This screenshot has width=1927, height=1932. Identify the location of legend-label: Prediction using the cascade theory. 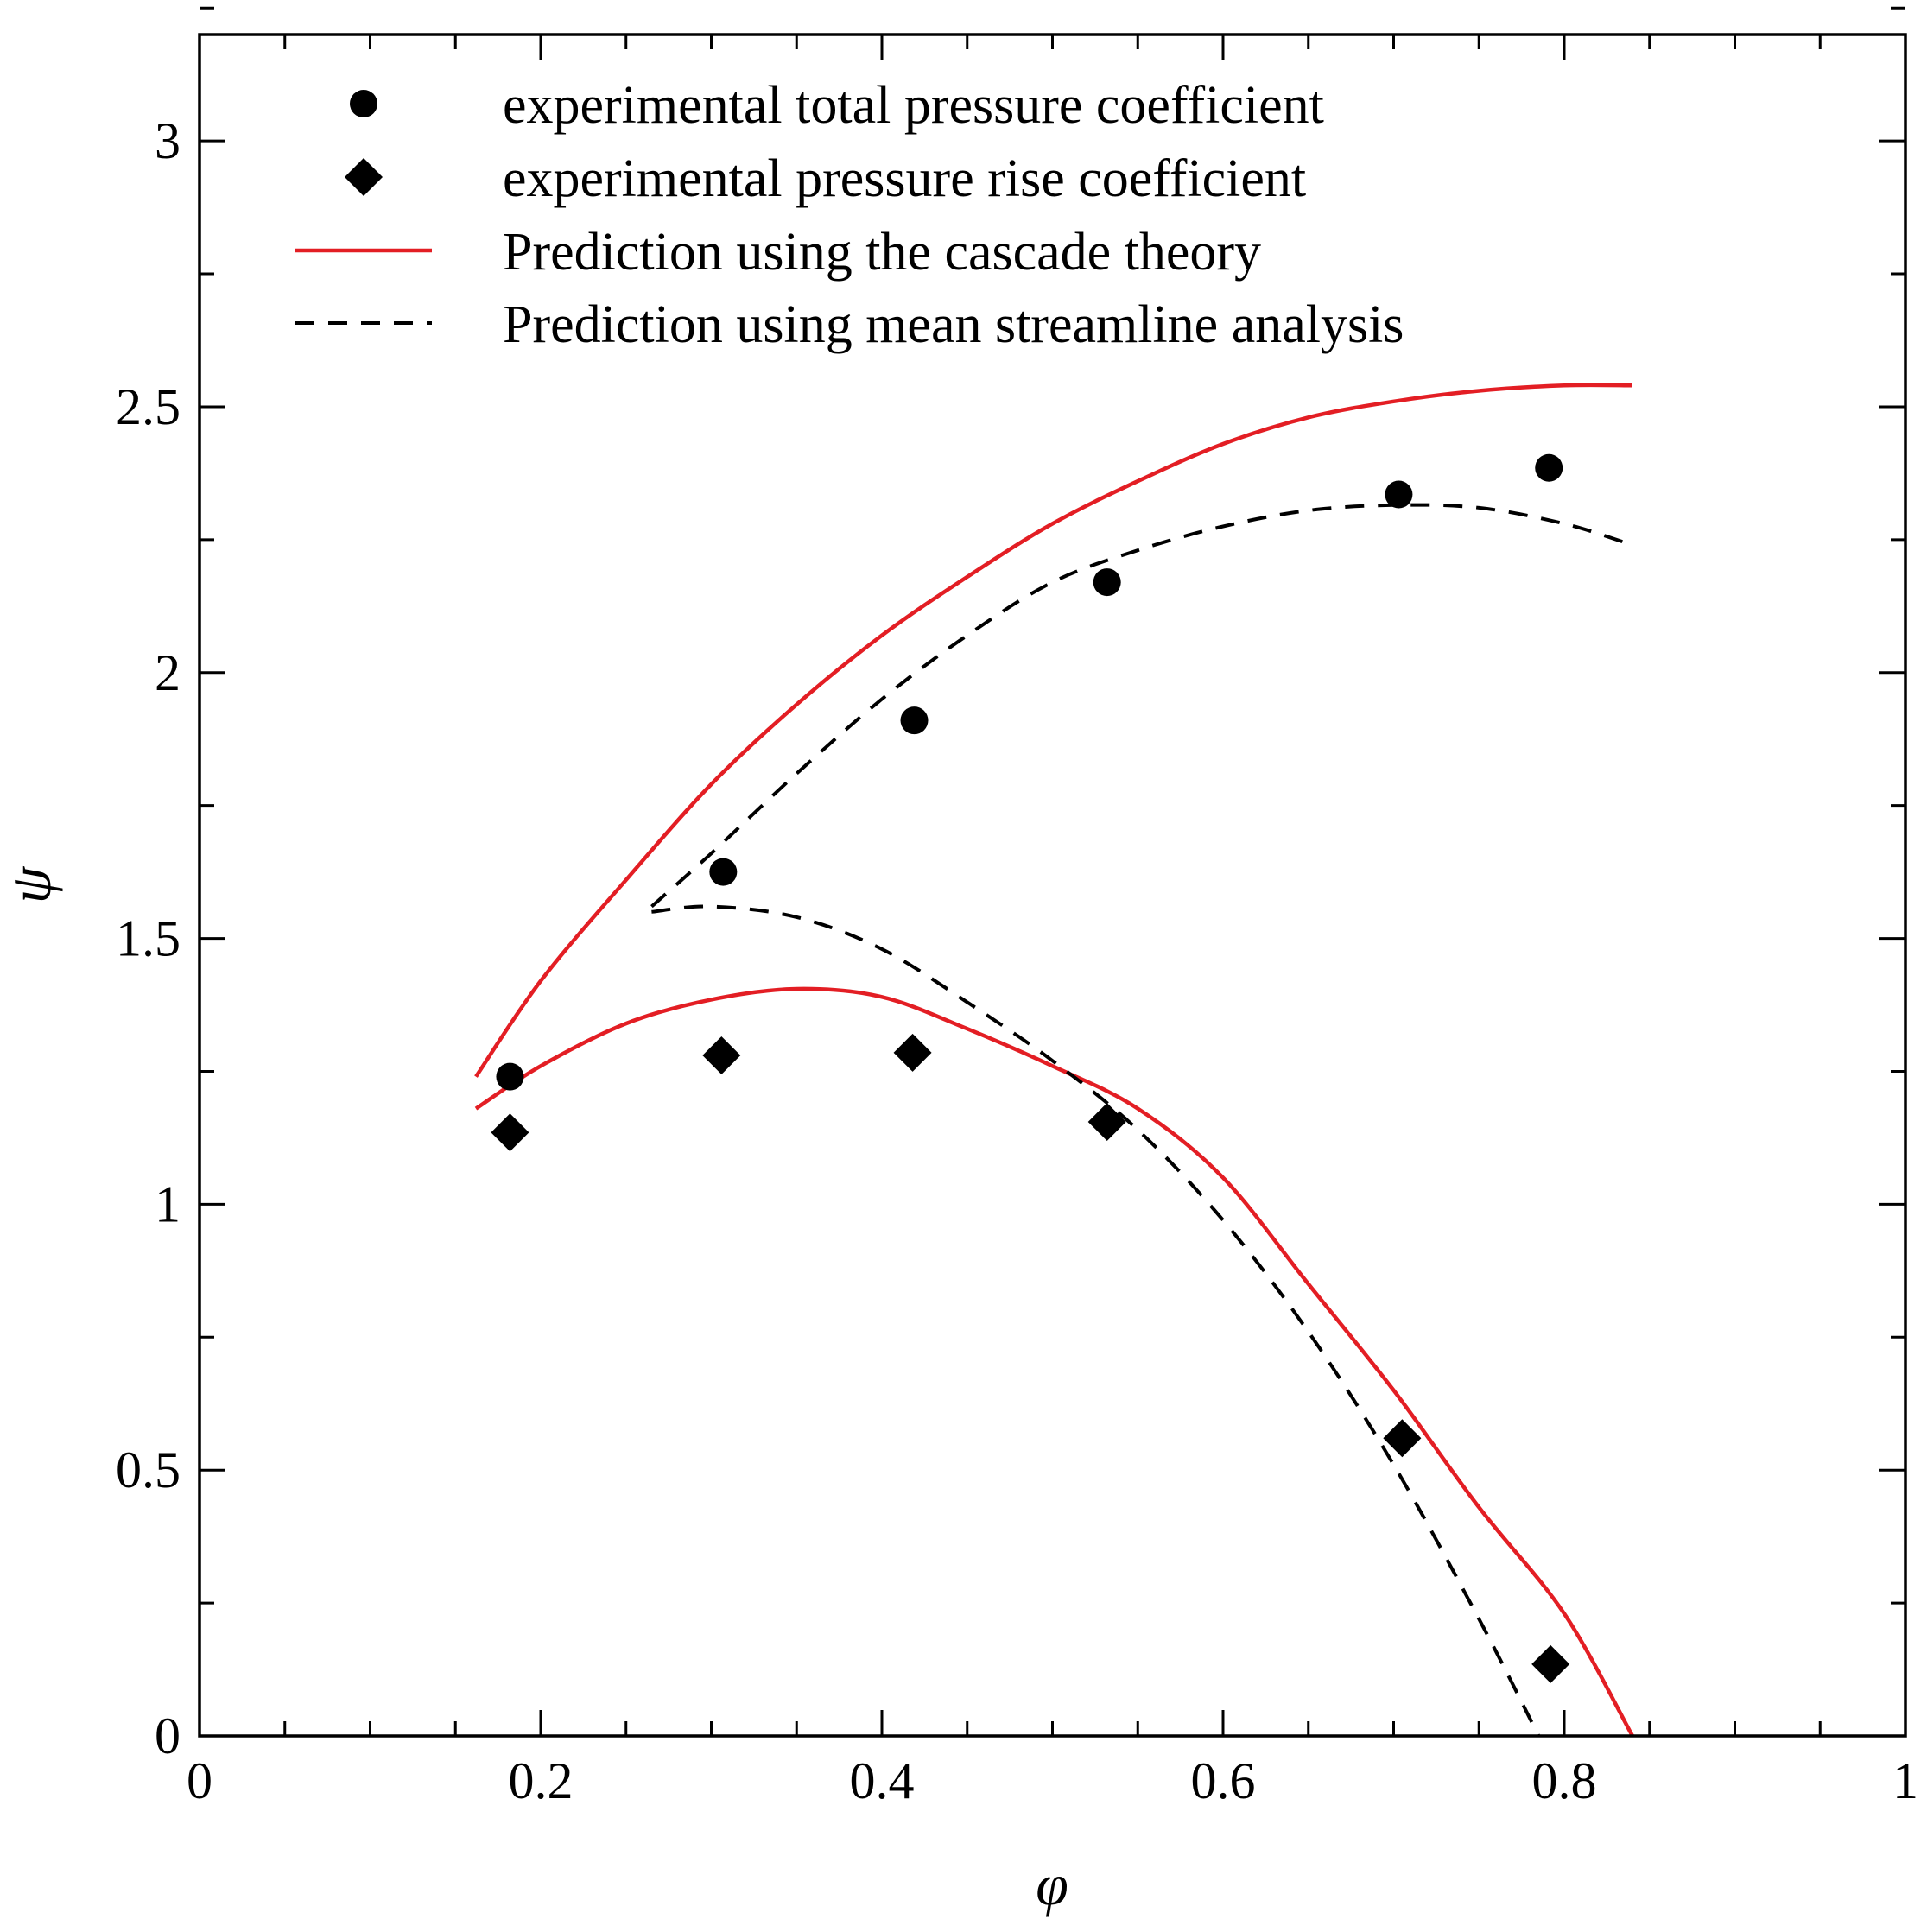
(882, 252).